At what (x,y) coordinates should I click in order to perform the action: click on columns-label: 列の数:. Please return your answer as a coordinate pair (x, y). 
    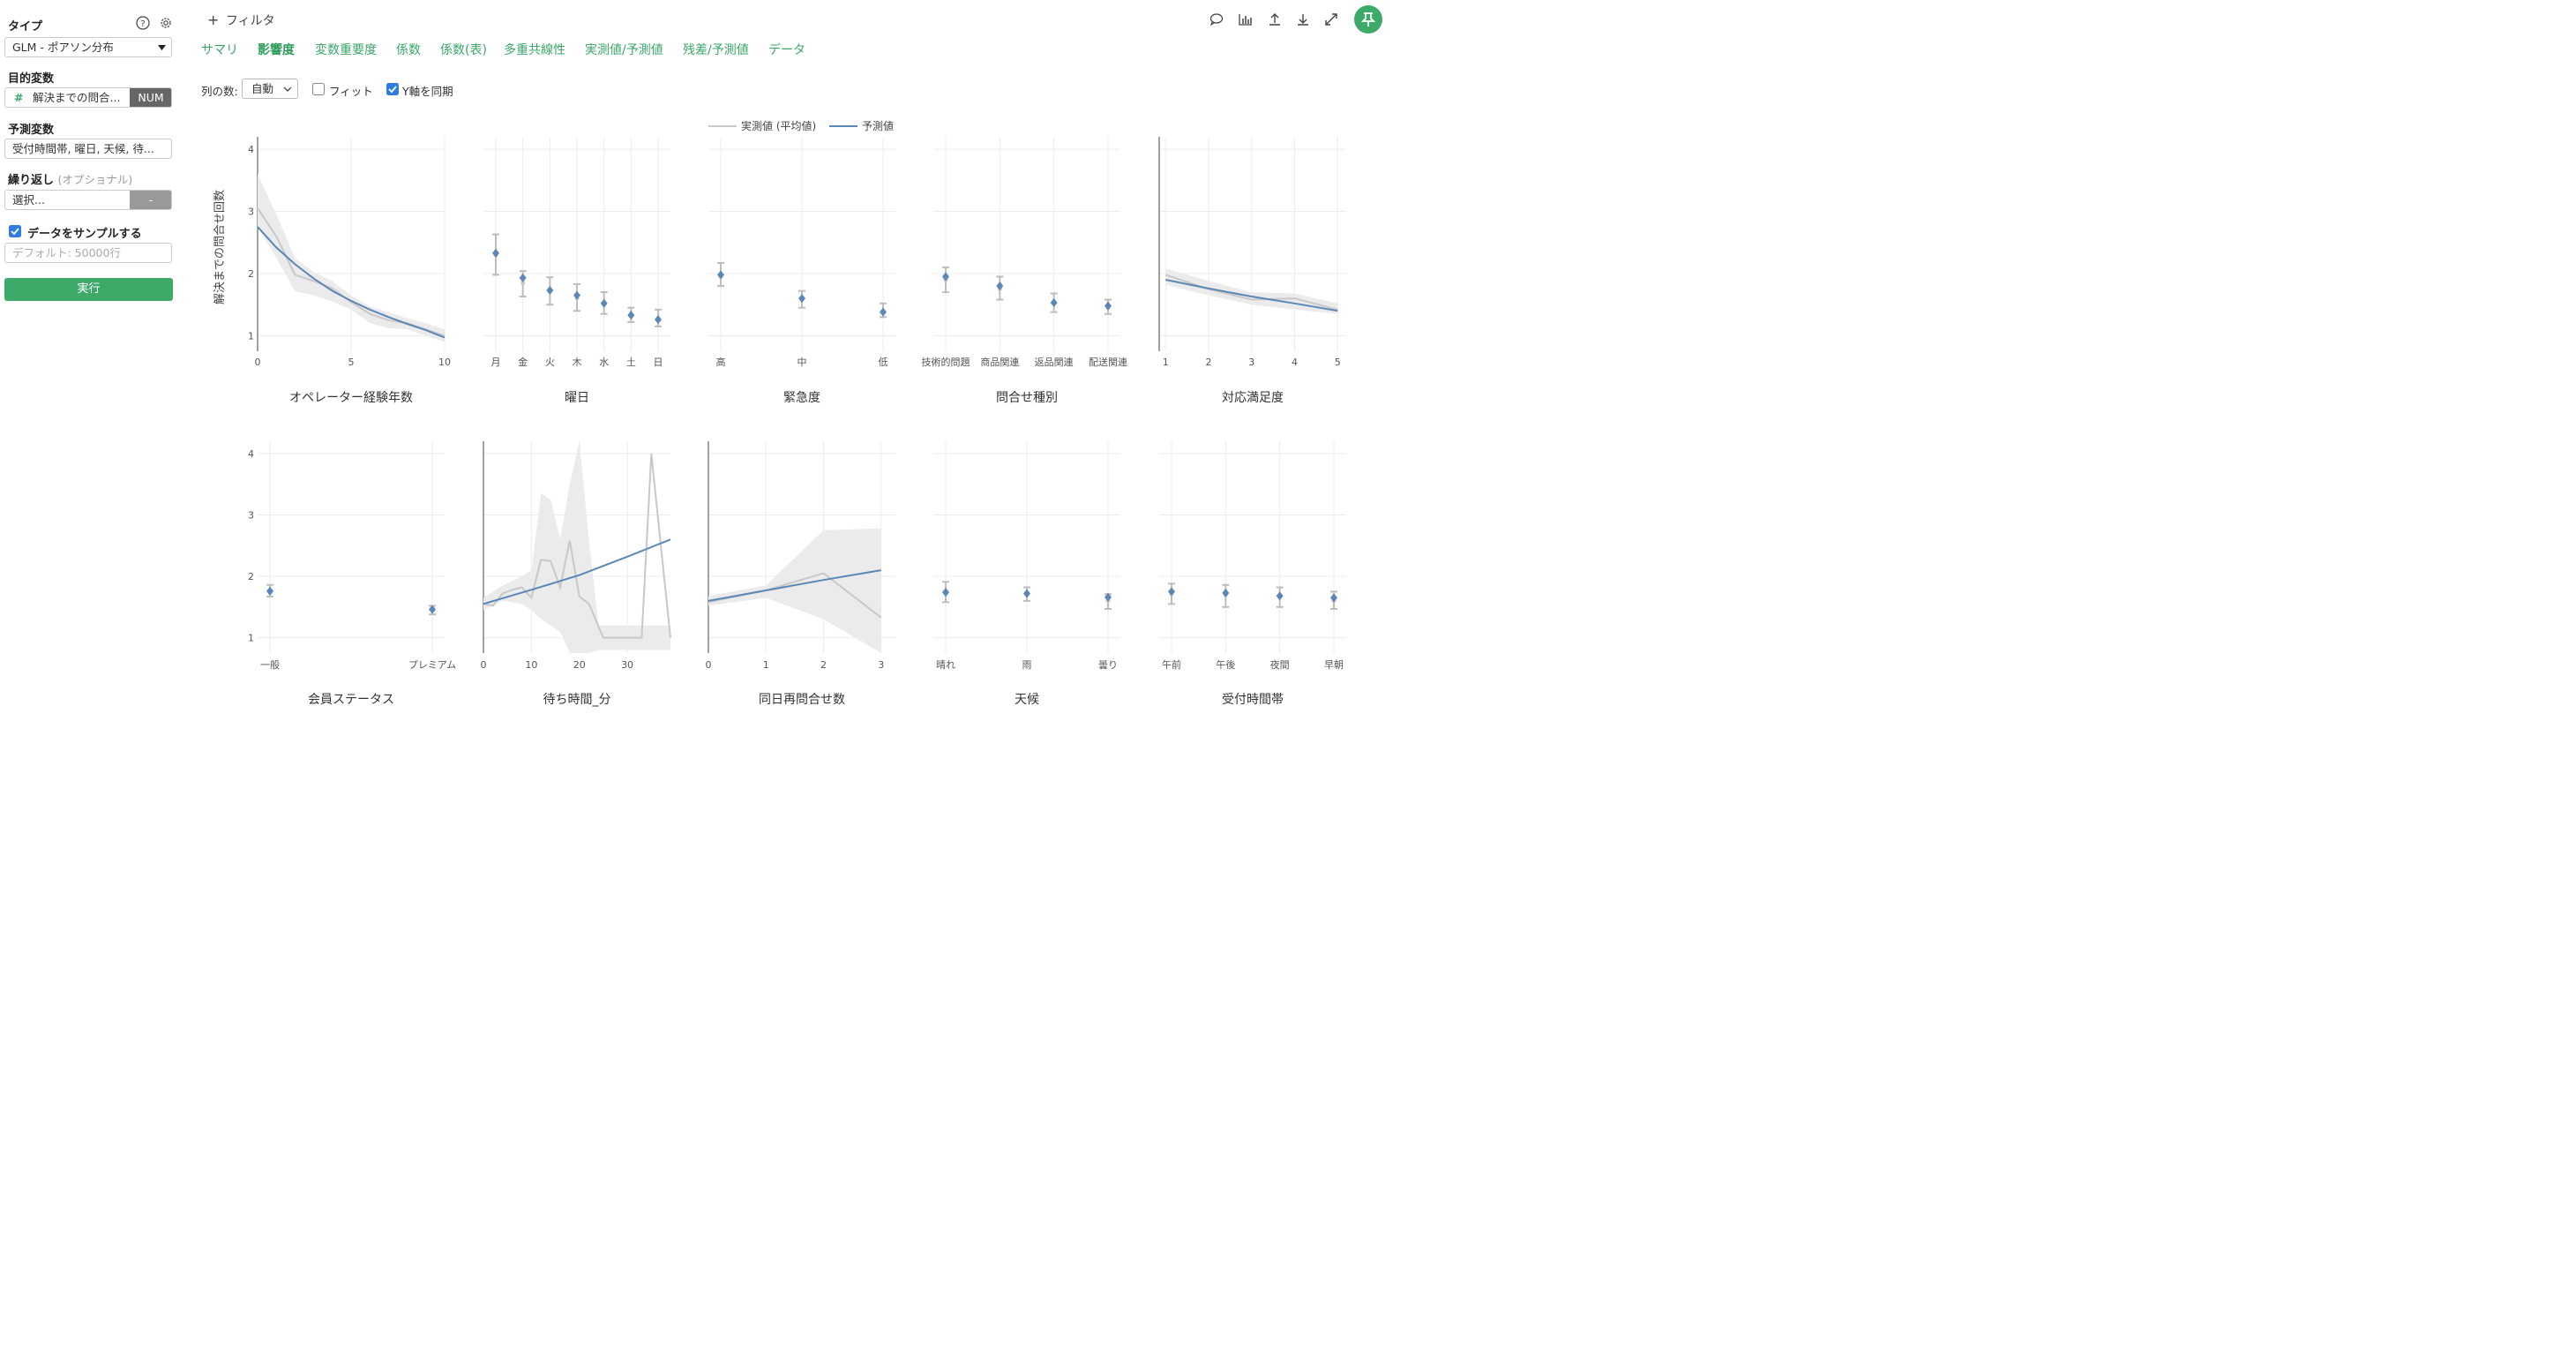
    Looking at the image, I should click on (220, 91).